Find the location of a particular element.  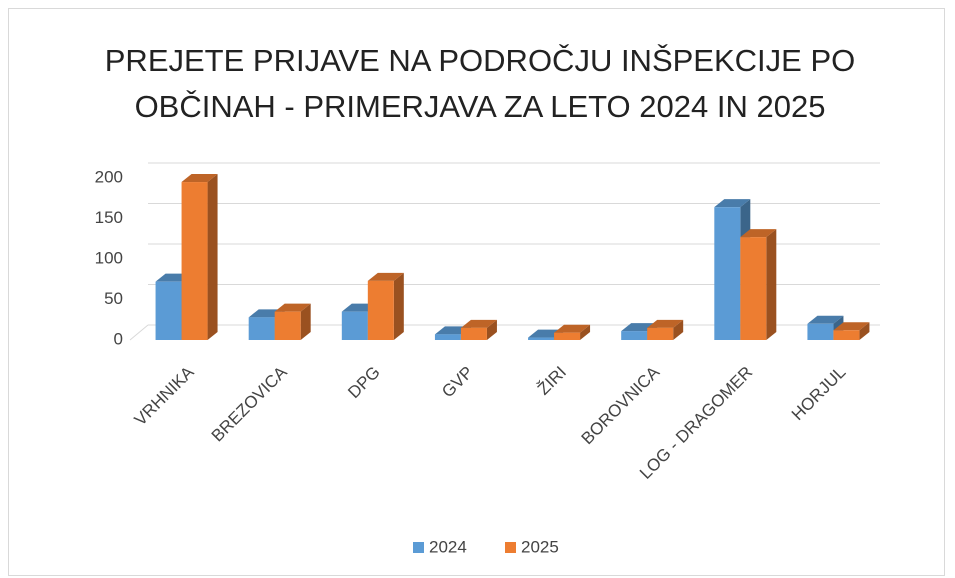

floor-edge is located at coordinates (139, 332).